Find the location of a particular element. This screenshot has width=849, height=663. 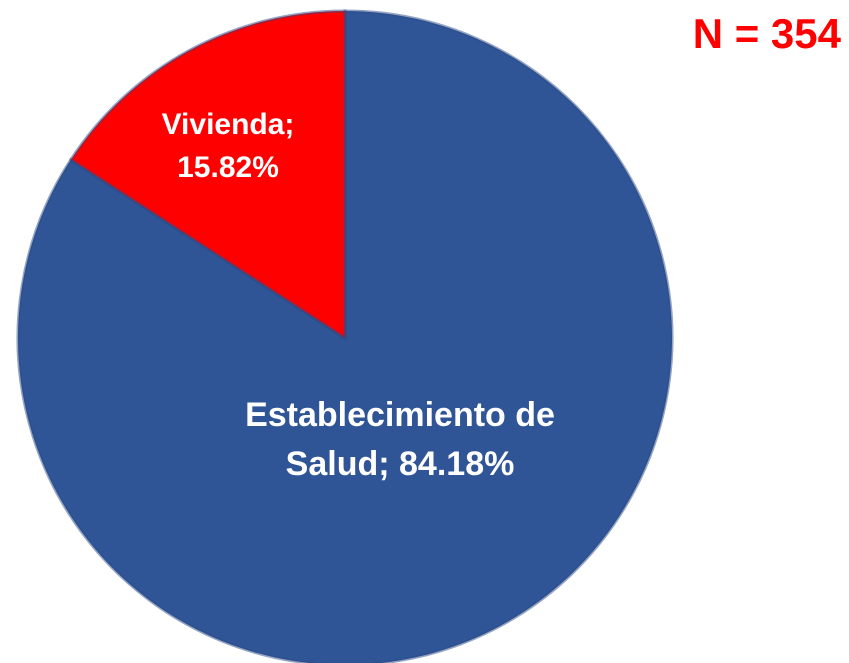

slice-name: Vivienda; is located at coordinates (228, 124).